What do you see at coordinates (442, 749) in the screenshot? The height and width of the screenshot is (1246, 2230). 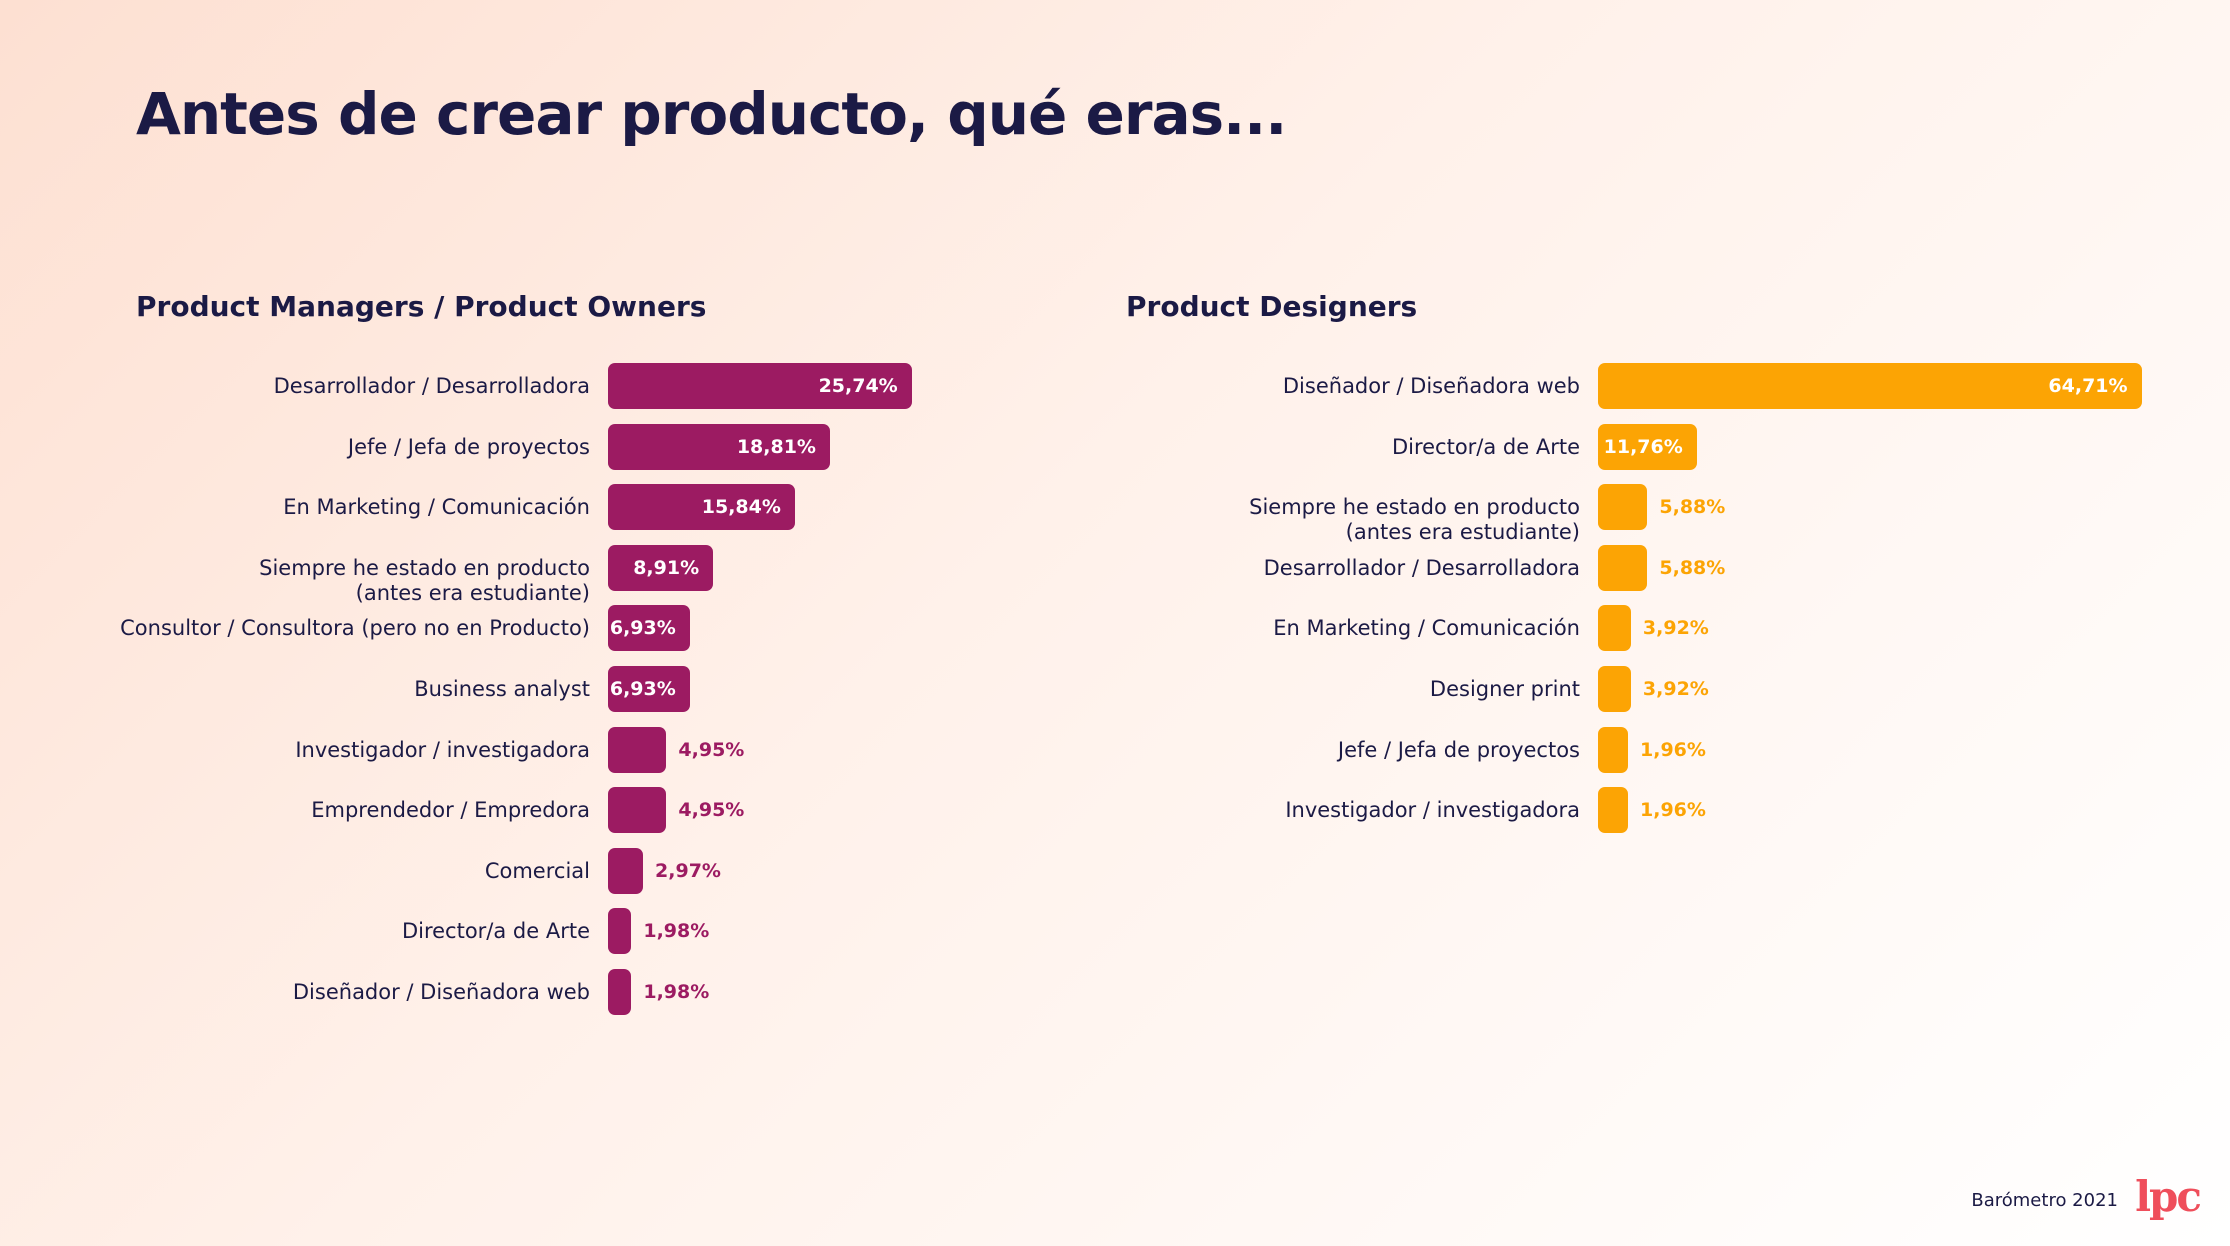 I see `pm-label-6: Investigador / investigadora` at bounding box center [442, 749].